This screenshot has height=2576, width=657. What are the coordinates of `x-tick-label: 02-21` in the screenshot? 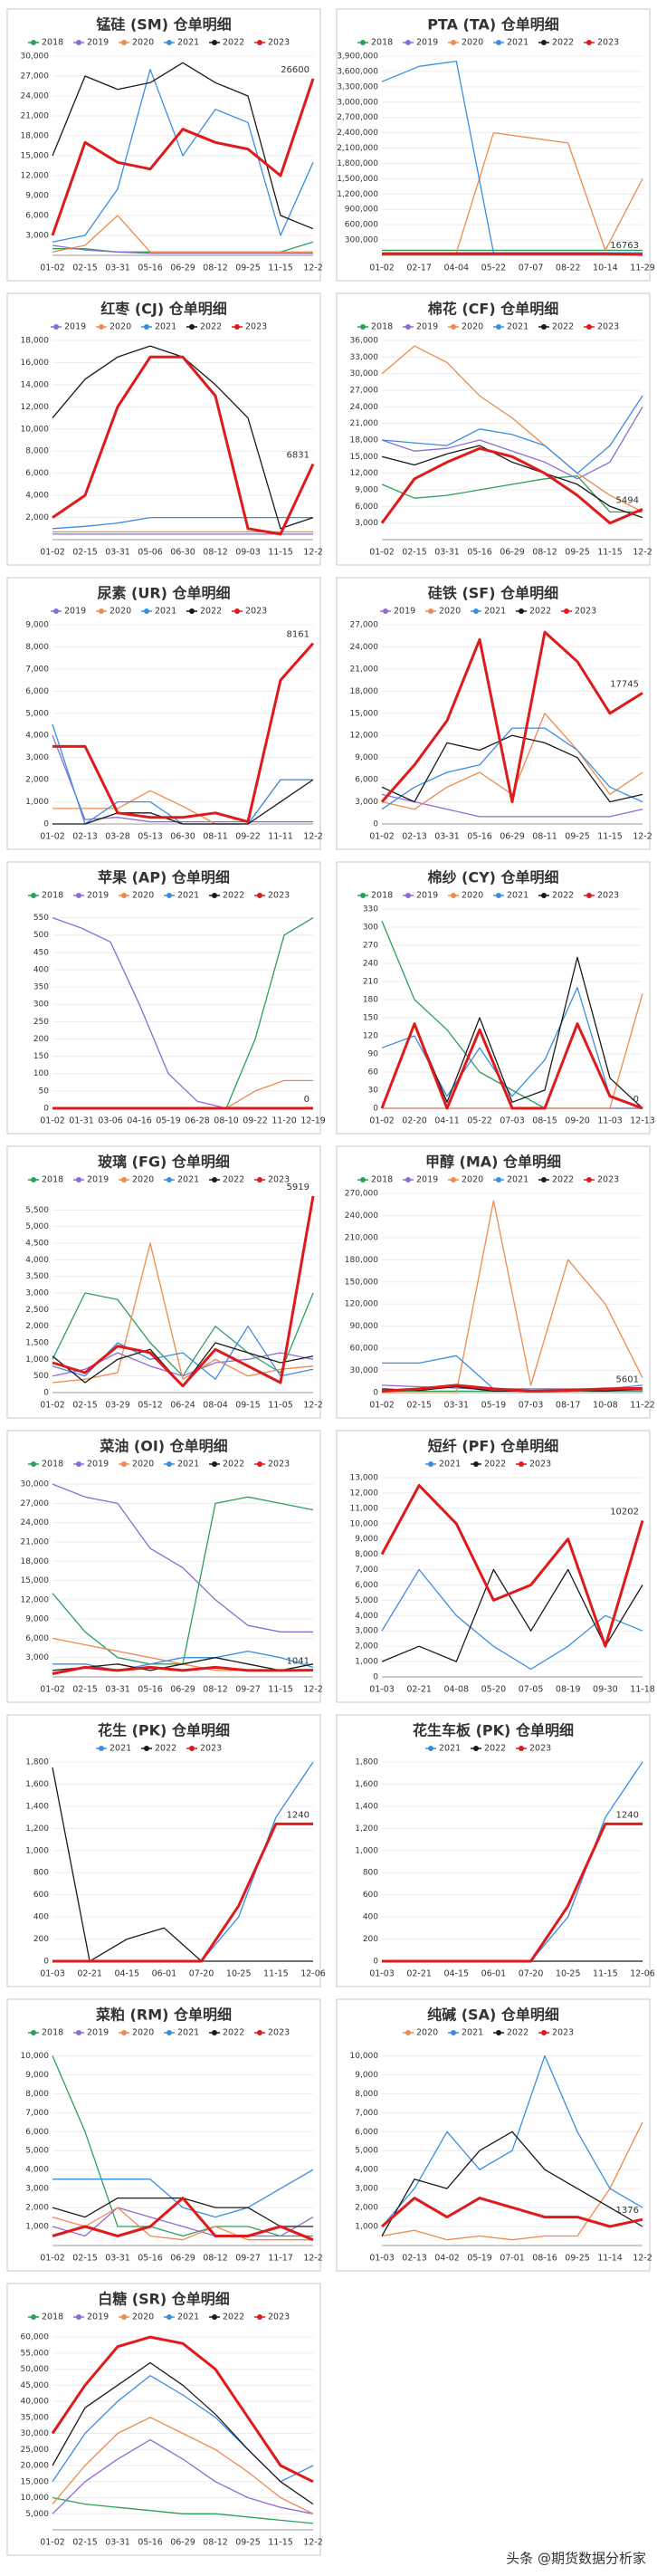 It's located at (419, 1974).